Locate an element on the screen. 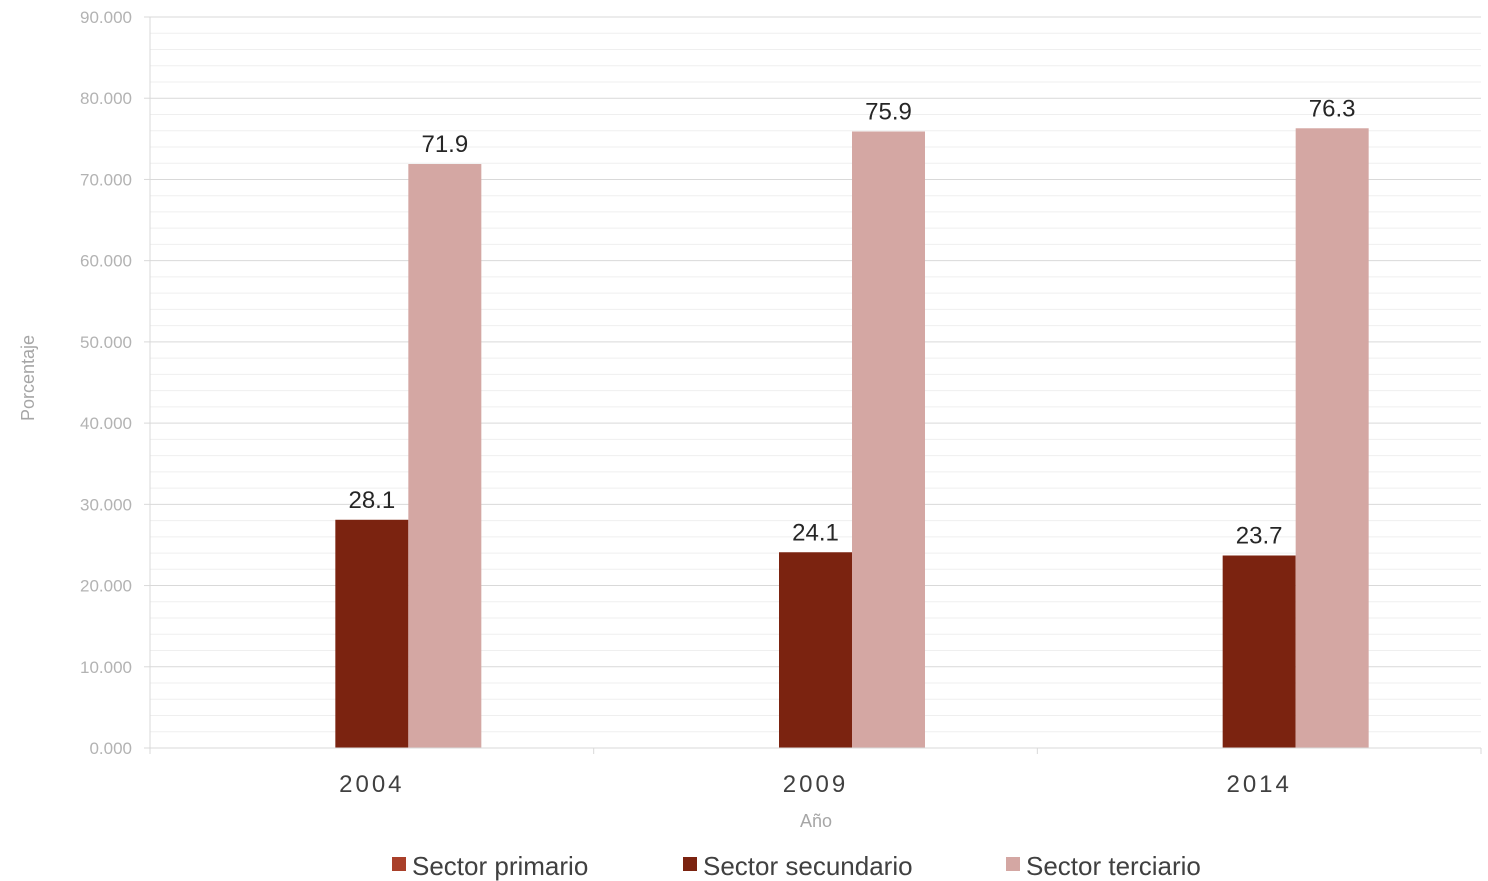 The image size is (1488, 881). y-tick-label: 70.000 is located at coordinates (106, 179).